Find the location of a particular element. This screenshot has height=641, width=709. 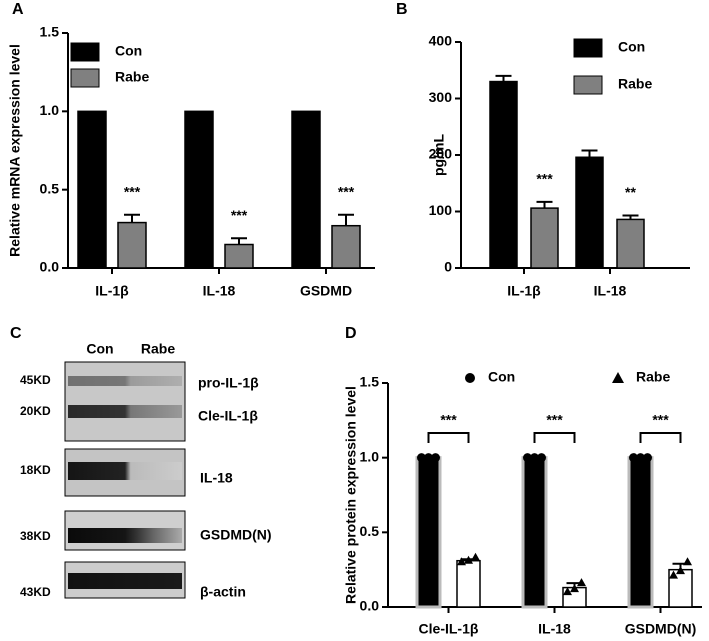

significance-label: ** is located at coordinates (630, 192).